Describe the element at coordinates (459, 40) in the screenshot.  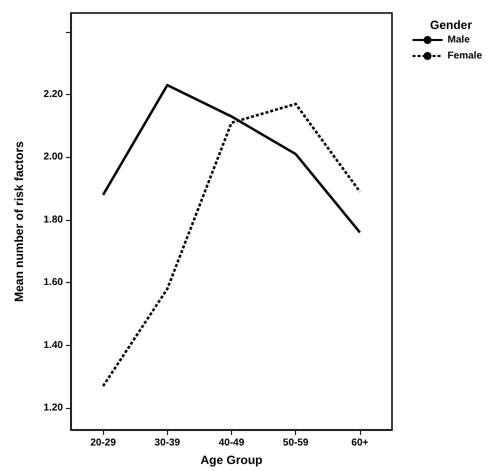
I see `legend-label: Male` at that location.